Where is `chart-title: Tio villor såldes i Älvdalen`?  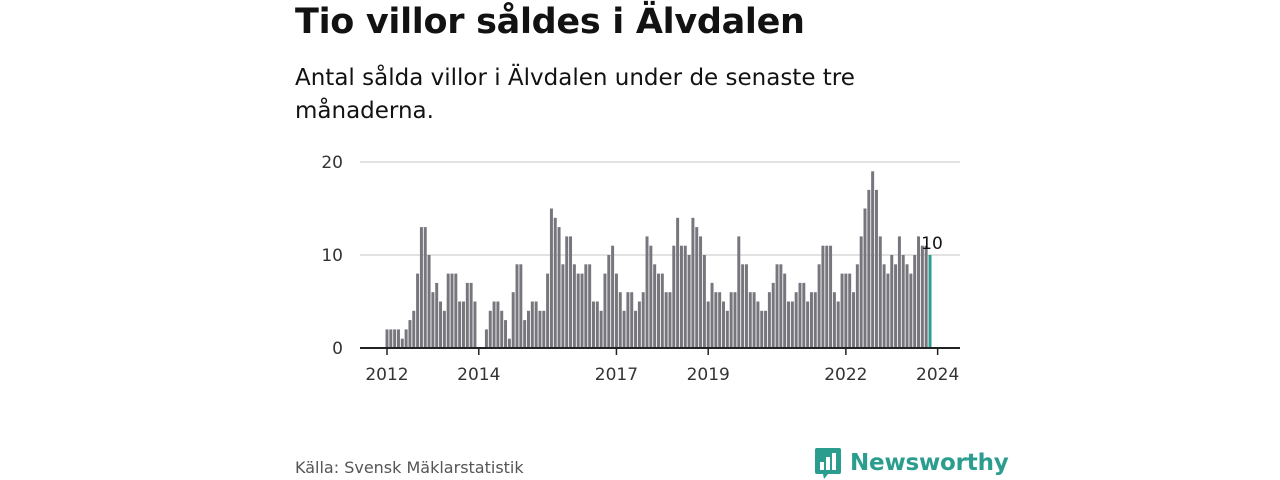
chart-title: Tio villor såldes i Älvdalen is located at coordinates (550, 22).